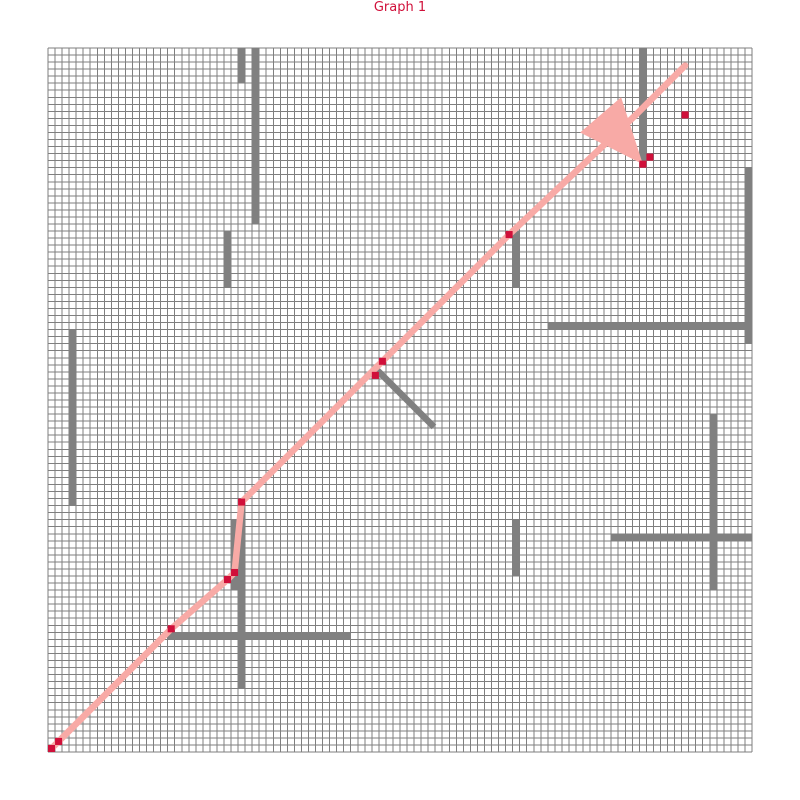 This screenshot has height=800, width=800. Describe the element at coordinates (400, 7) in the screenshot. I see `graph-title: Graph 1` at that location.